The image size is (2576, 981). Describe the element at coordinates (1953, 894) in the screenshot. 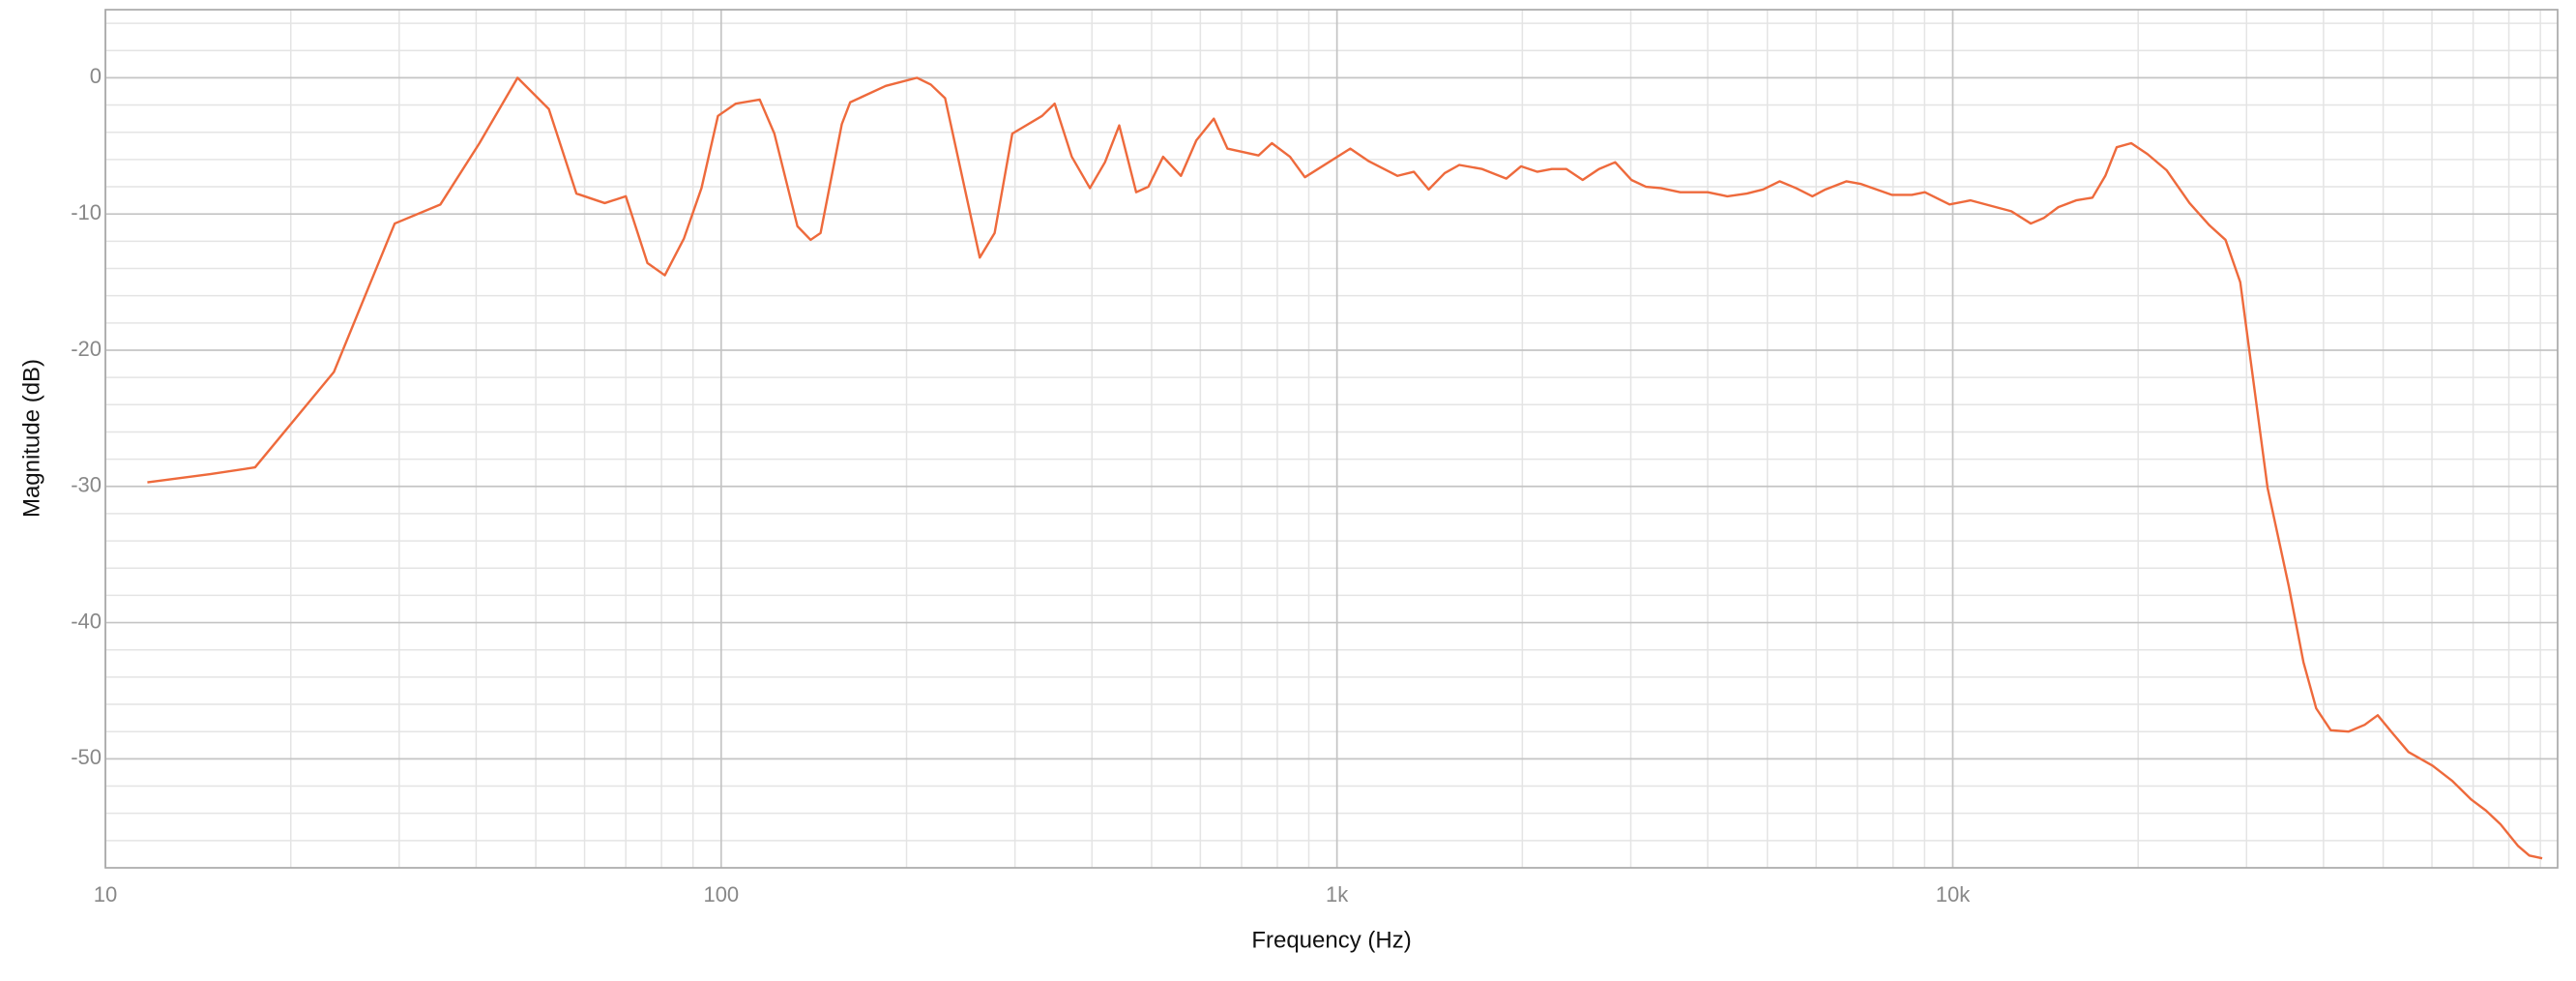

I see `x-tick-label: 10k` at that location.